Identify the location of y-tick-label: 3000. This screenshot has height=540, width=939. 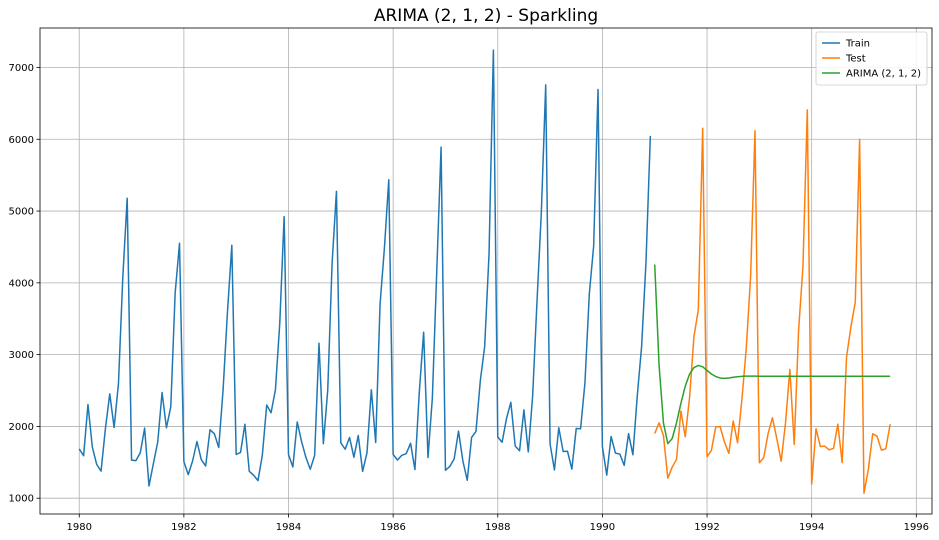
(21, 355).